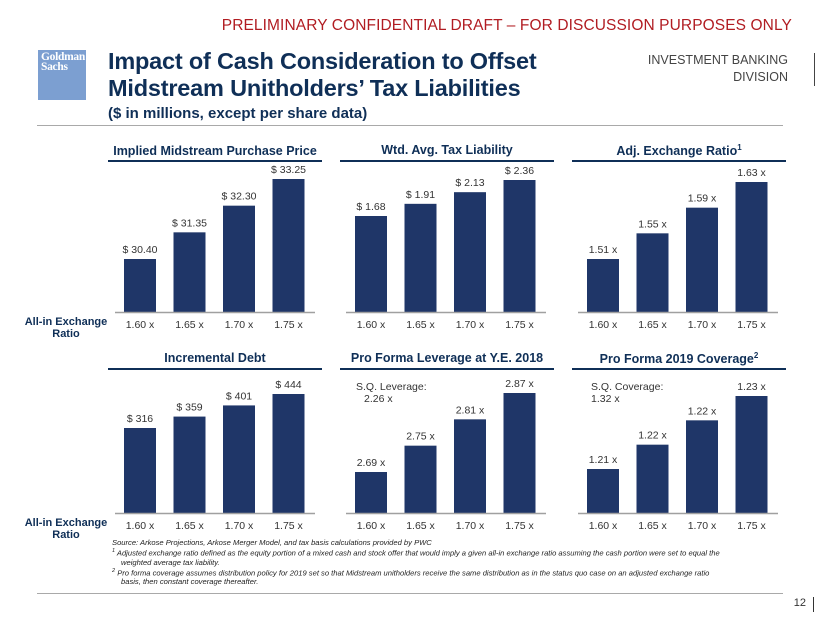  What do you see at coordinates (238, 113) in the screenshot?
I see `page-subtitle: ($ in millions, except per share data)` at bounding box center [238, 113].